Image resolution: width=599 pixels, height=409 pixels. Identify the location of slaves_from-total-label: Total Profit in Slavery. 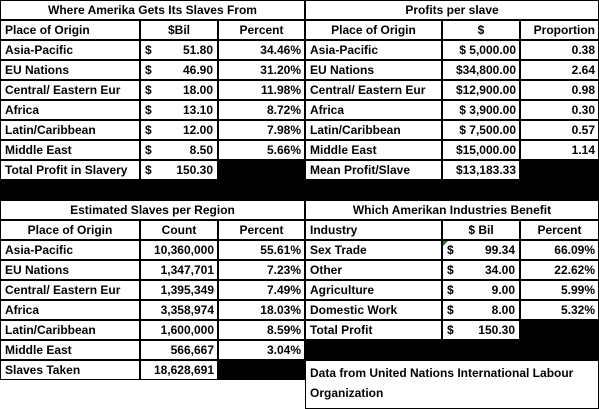
(70, 170).